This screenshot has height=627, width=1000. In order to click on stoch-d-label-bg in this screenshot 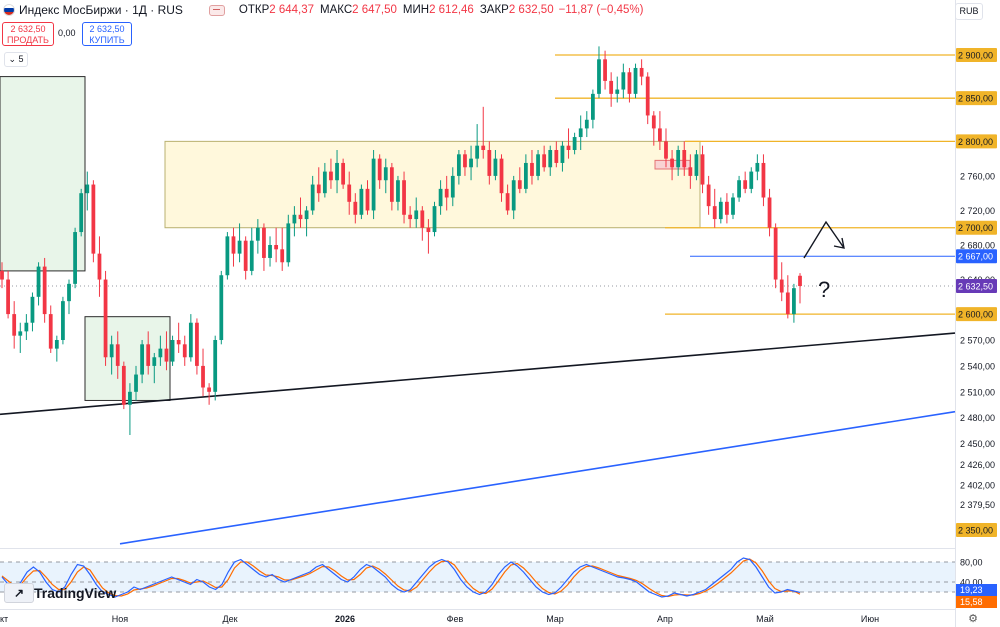, I will do `click(976, 602)`.